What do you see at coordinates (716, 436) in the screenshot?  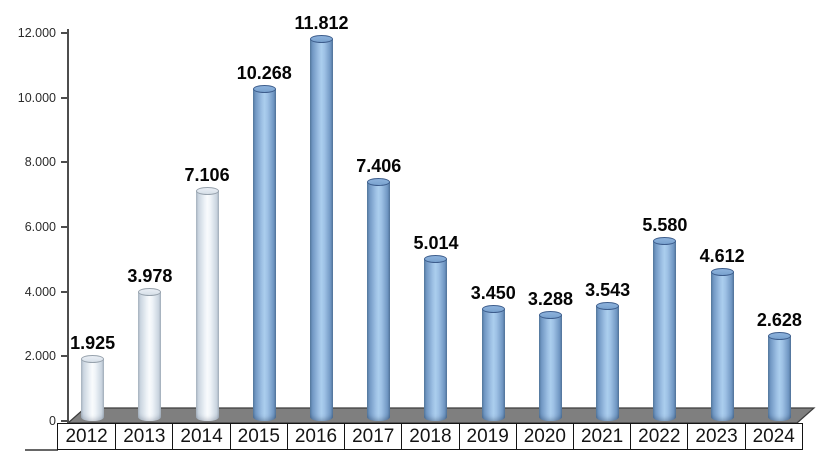 I see `x-axis-cell-2023: 2023` at bounding box center [716, 436].